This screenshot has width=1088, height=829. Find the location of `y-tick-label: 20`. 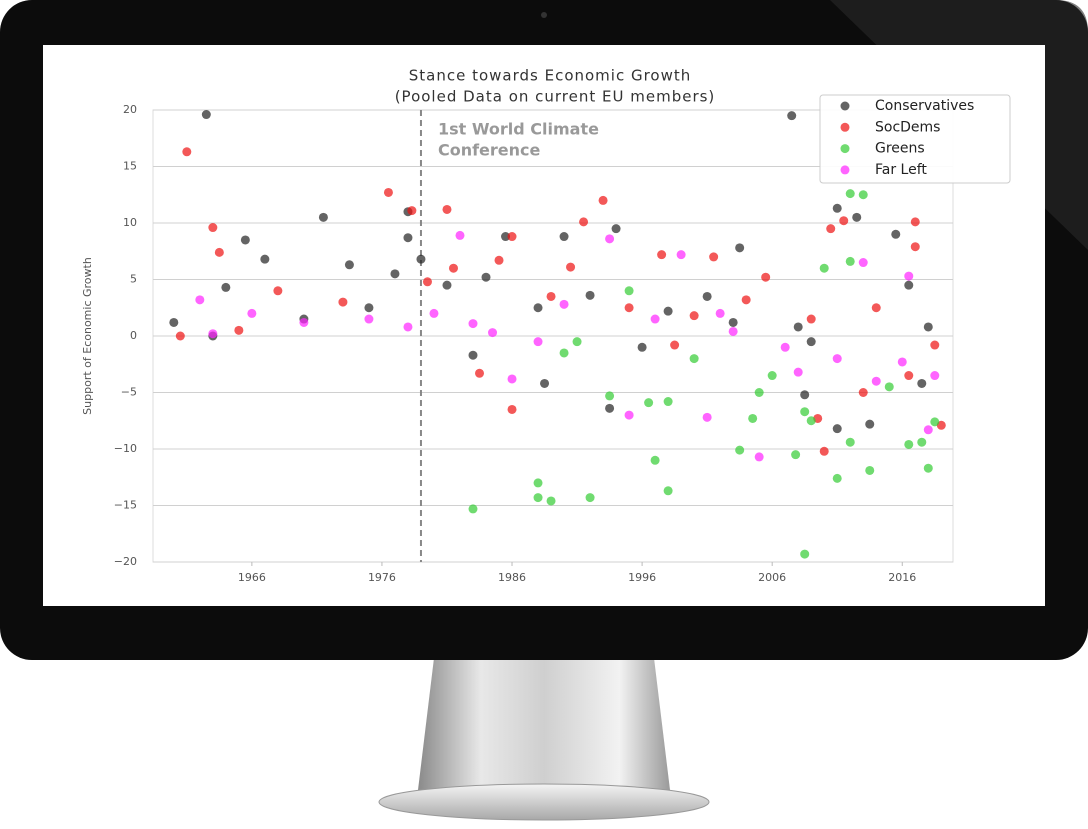

y-tick-label: 20 is located at coordinates (130, 109).